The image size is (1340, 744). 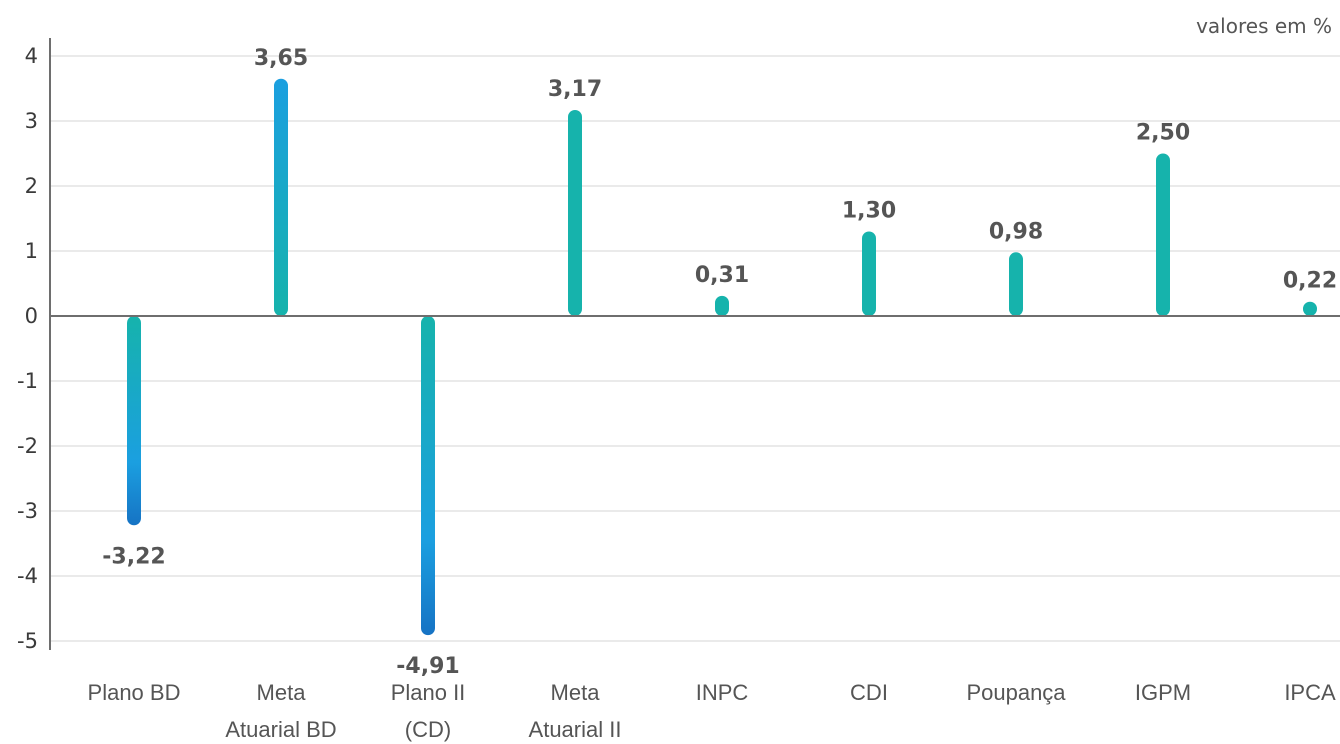 What do you see at coordinates (27, 348) in the screenshot?
I see `y-axis-ticks: 4 3 2 1 0 -1 -2 -3 -4 -5` at bounding box center [27, 348].